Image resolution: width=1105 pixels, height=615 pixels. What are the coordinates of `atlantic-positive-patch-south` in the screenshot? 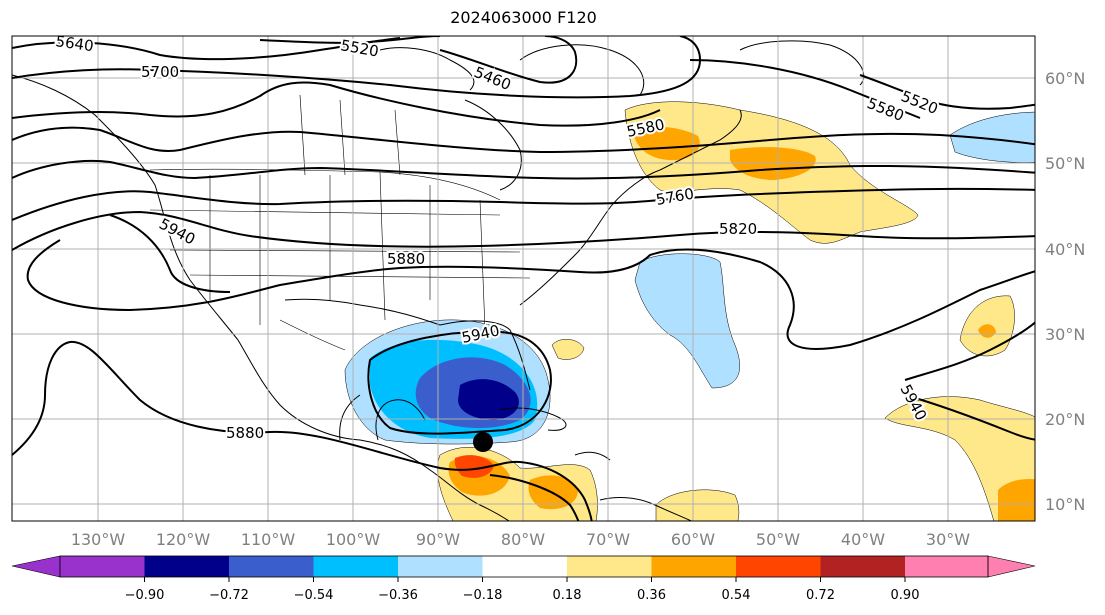 It's located at (697, 505).